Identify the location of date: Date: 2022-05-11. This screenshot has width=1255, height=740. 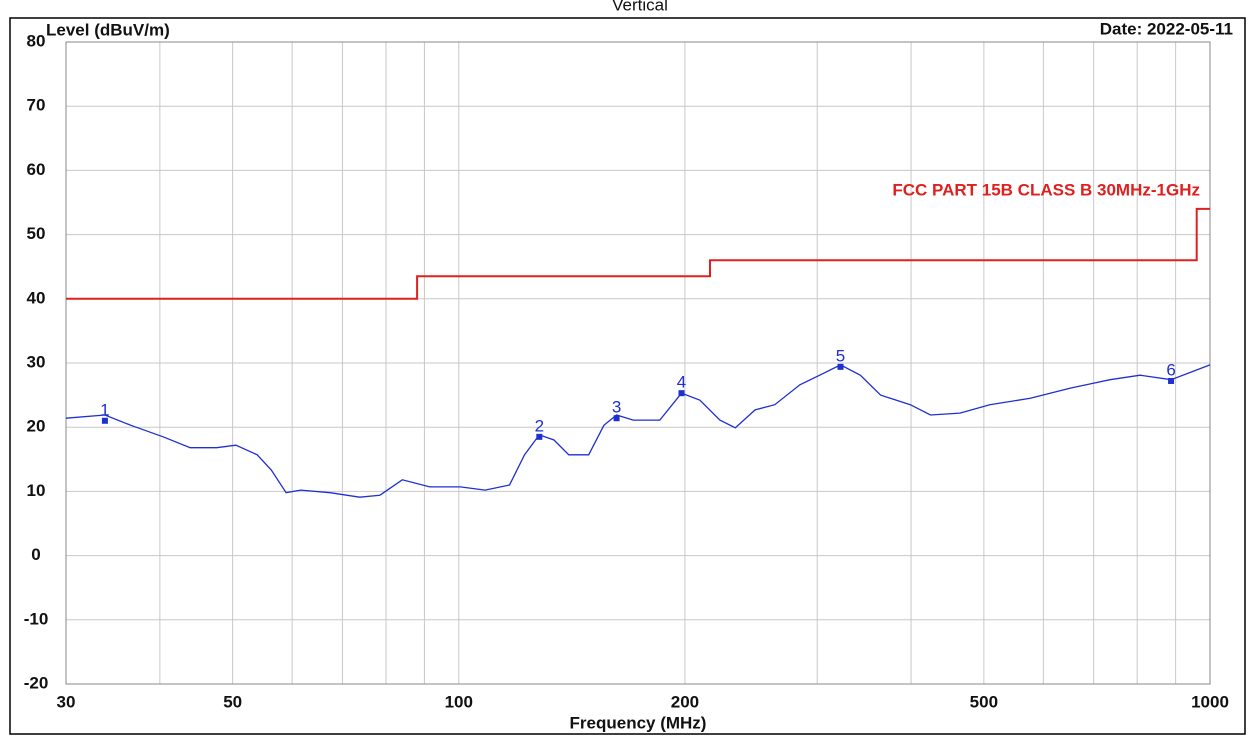
(1166, 28).